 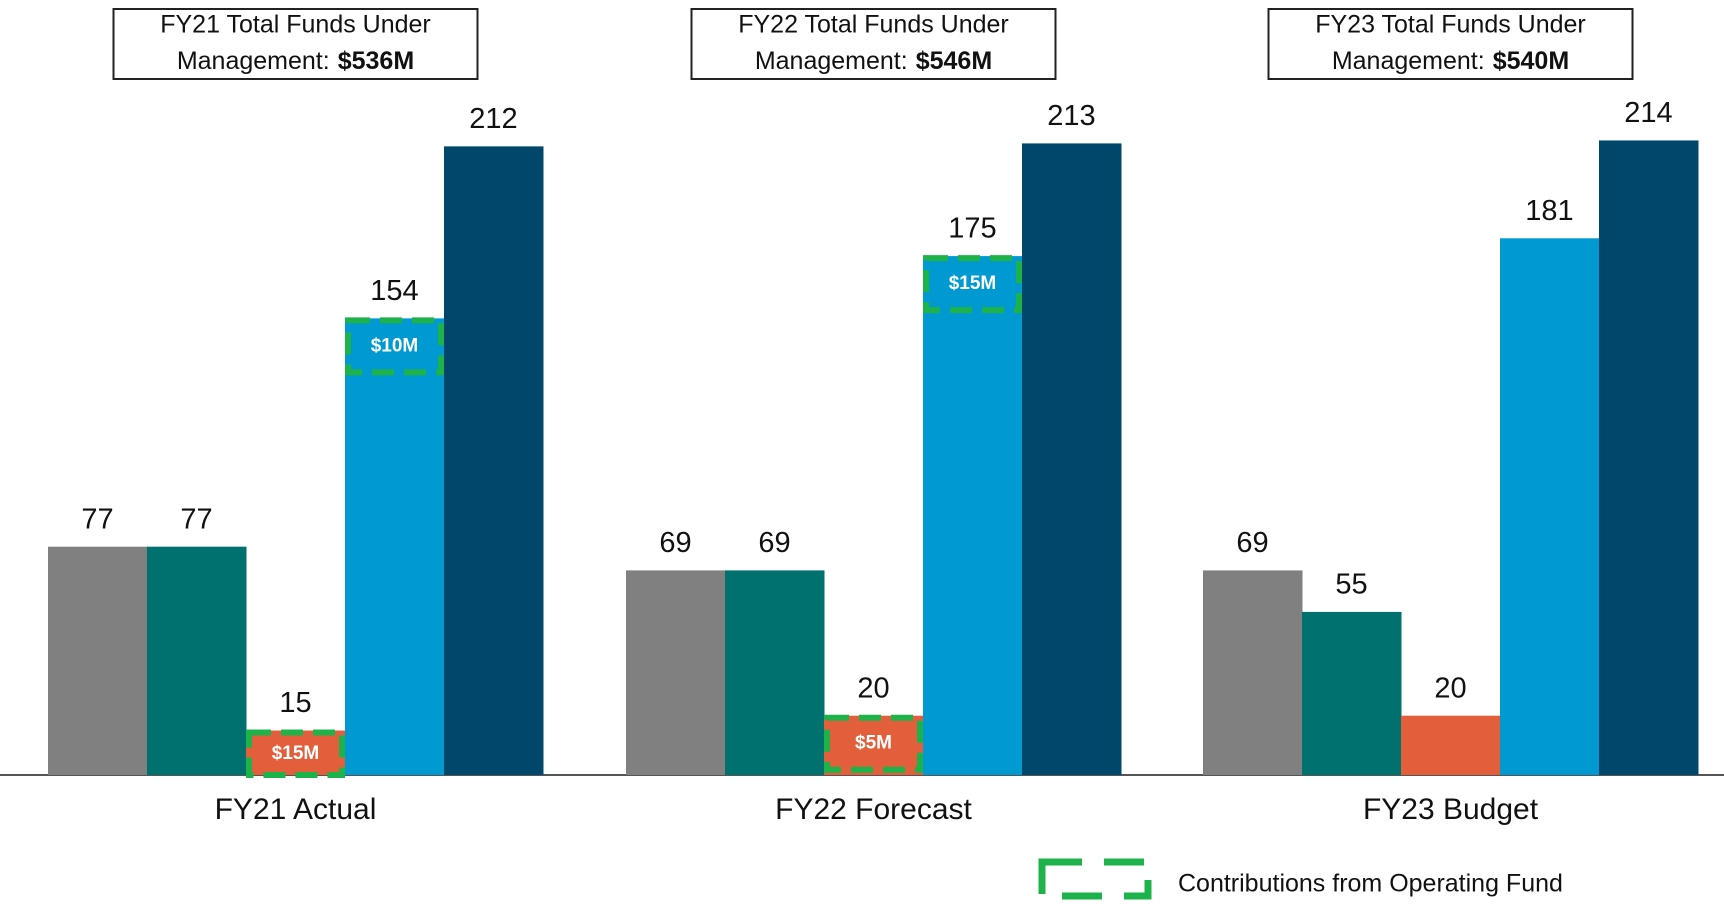 I want to click on value-label: 175, so click(x=972, y=229).